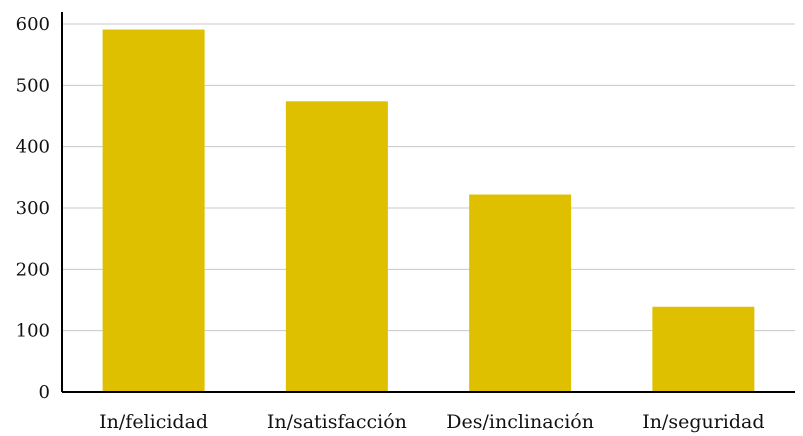 Image resolution: width=803 pixels, height=436 pixels. I want to click on y-tick-label: 100, so click(33, 331).